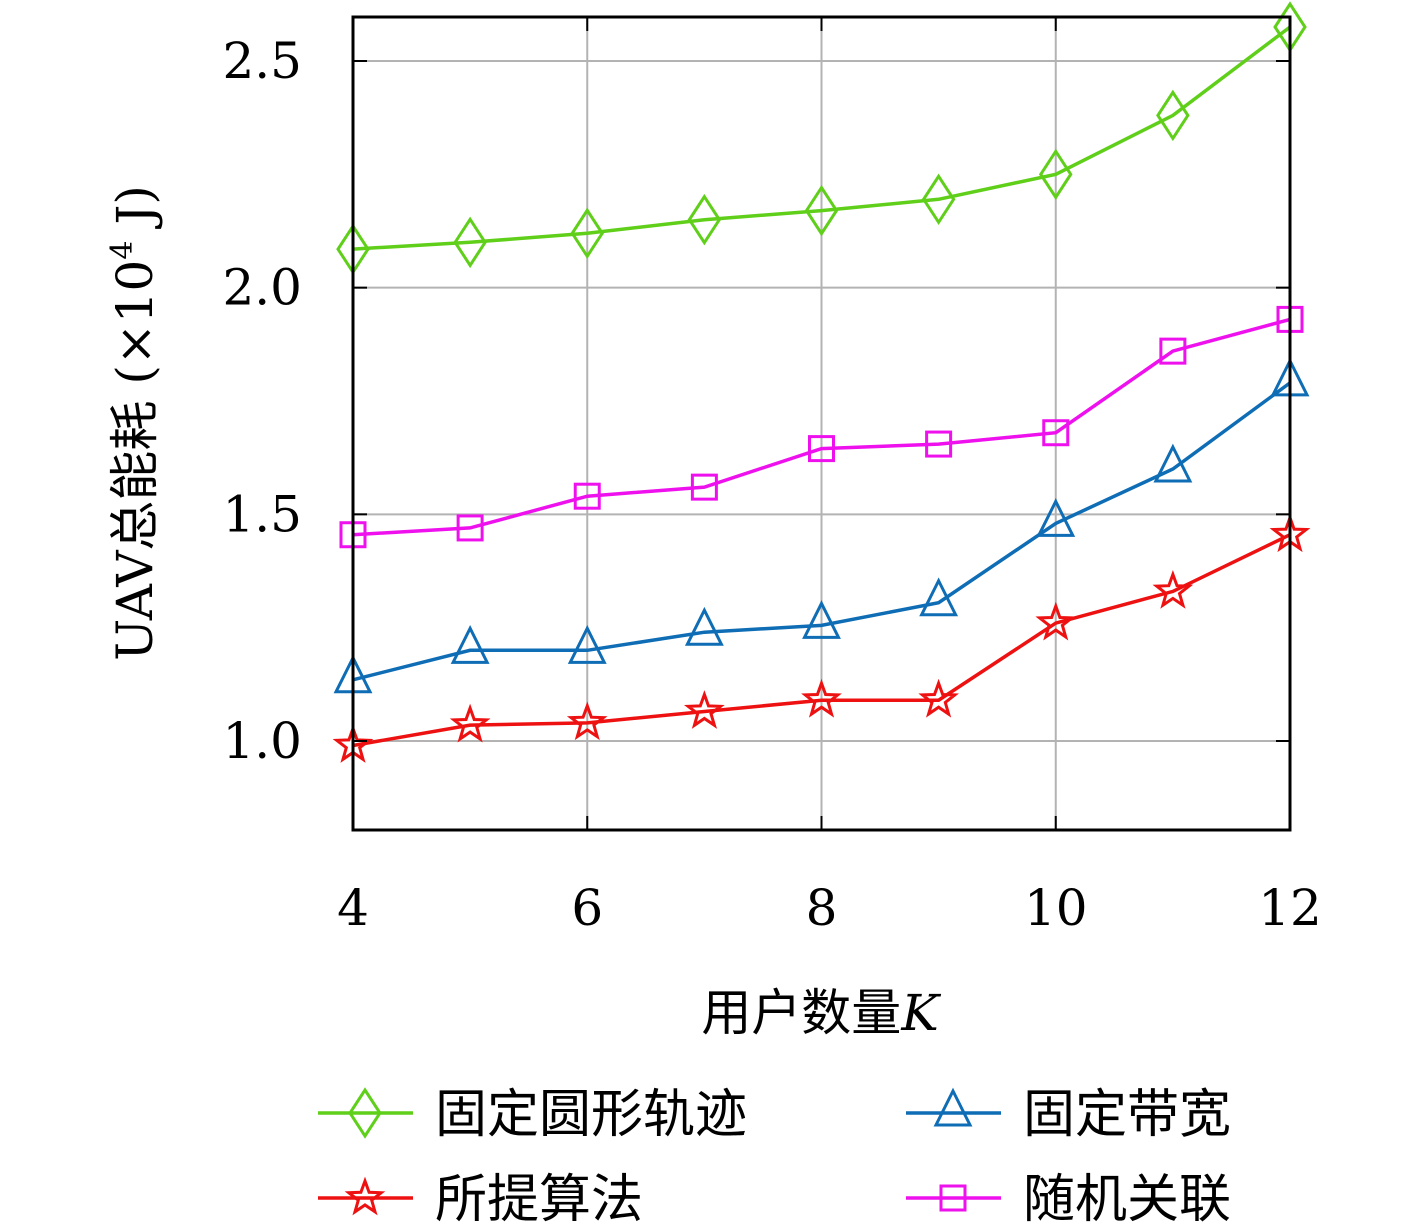 Image resolution: width=1417 pixels, height=1232 pixels. Describe the element at coordinates (134, 423) in the screenshot. I see `y-axis-label: UAV总能耗 (×104 J)` at that location.